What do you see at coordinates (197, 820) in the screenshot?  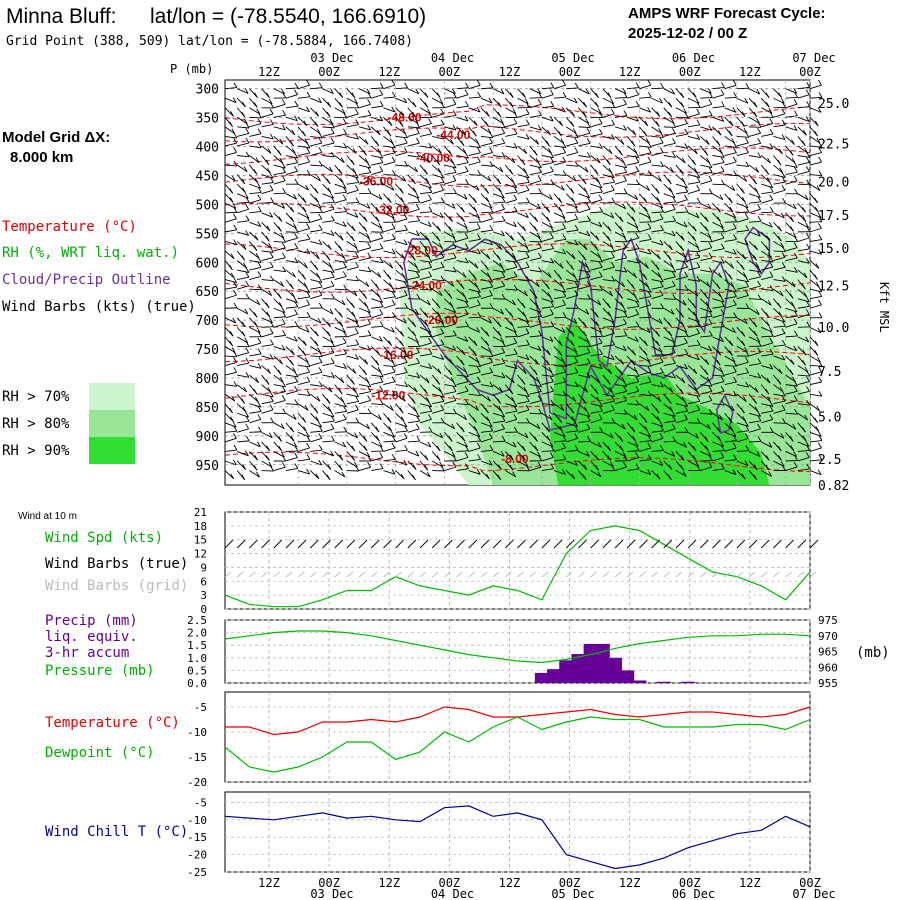 I see `value-tick-label: -10` at bounding box center [197, 820].